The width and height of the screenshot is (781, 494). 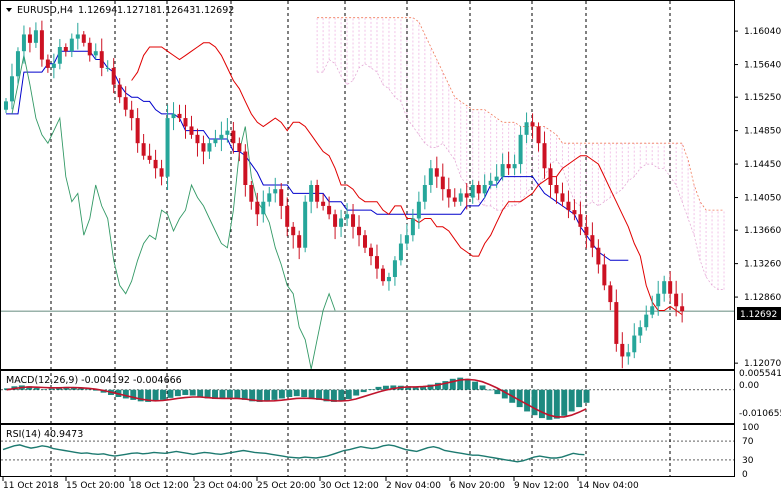 What do you see at coordinates (477, 486) in the screenshot?
I see `time-tick-label: 6 Nov 20:00` at bounding box center [477, 486].